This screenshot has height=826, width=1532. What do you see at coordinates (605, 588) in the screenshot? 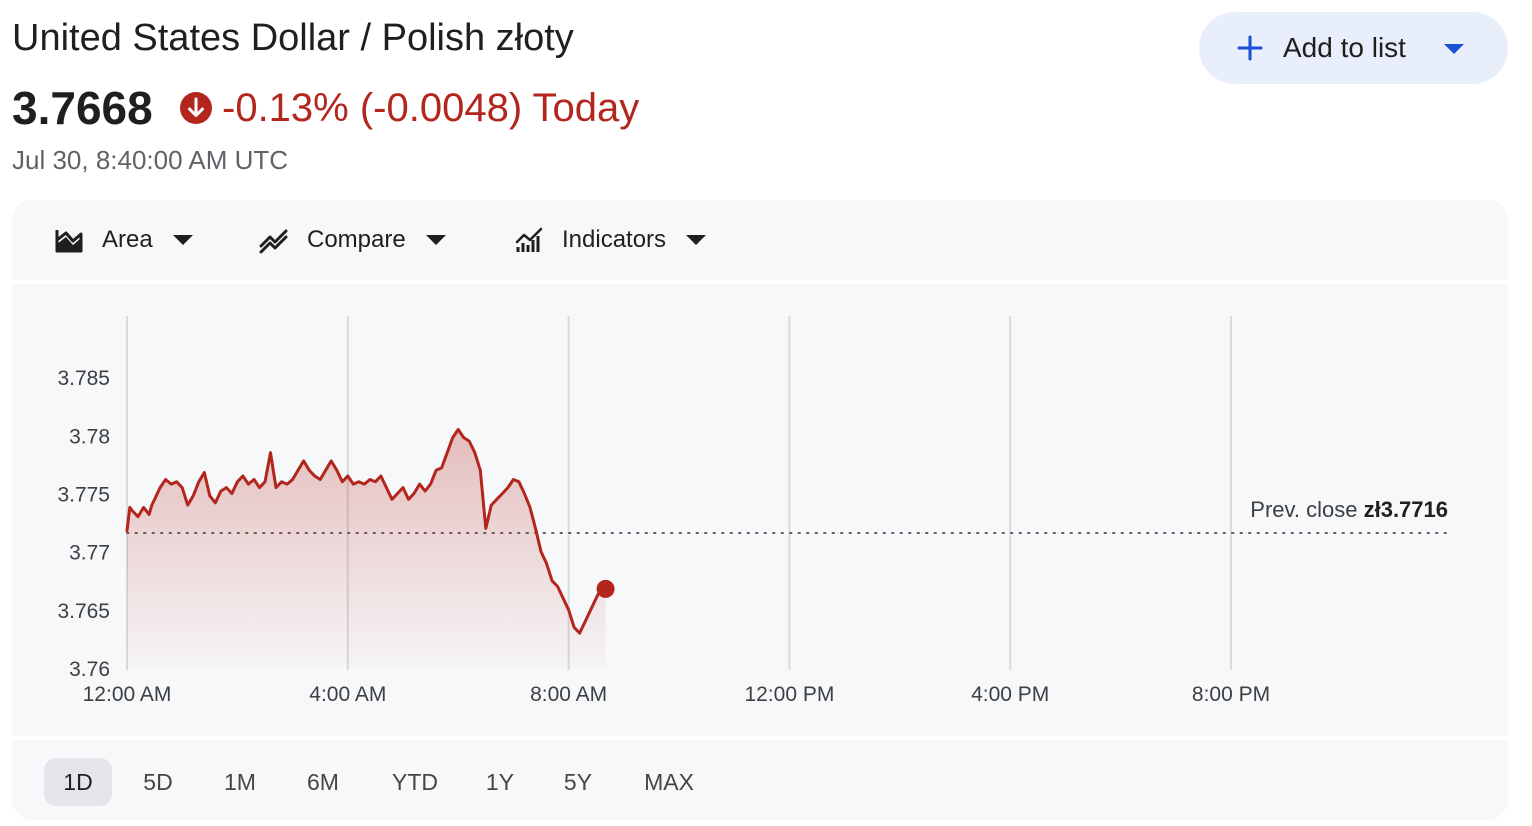
I see `current-price-dot` at bounding box center [605, 588].